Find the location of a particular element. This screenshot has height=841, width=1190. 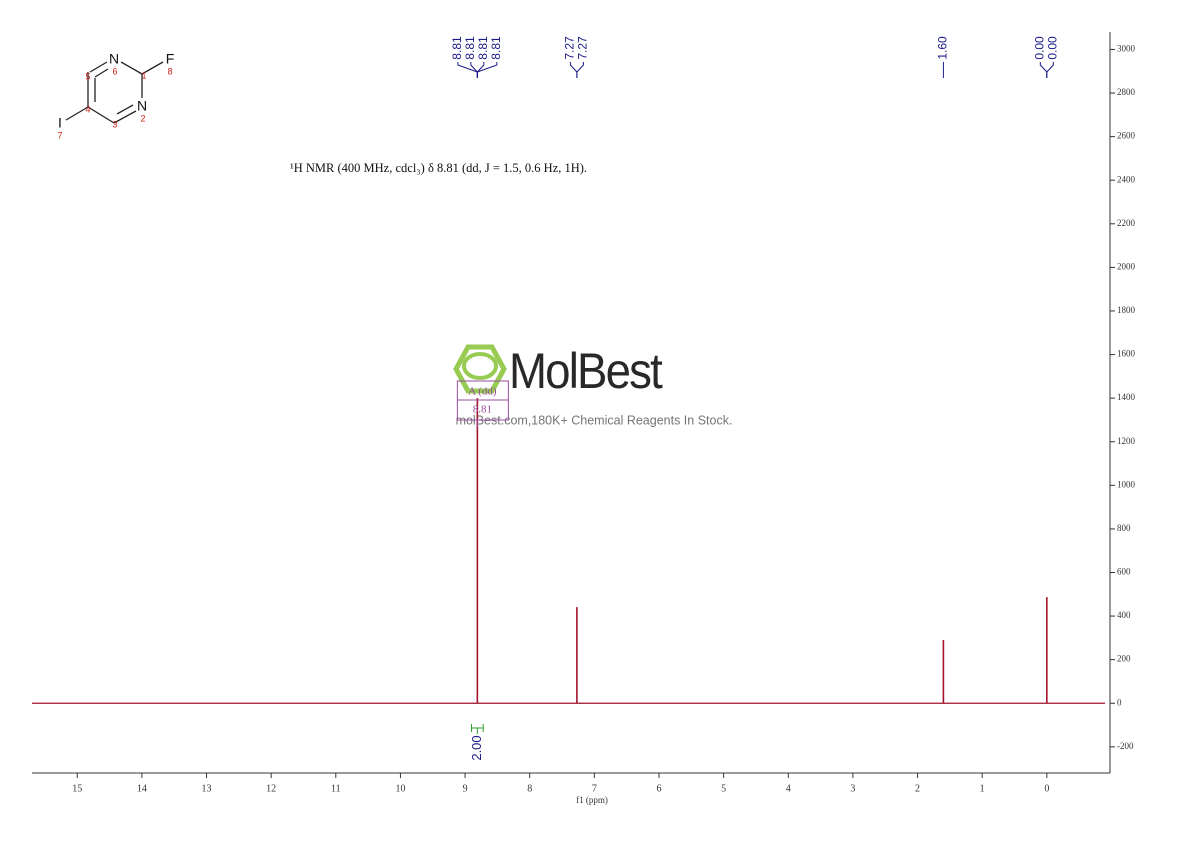

integral is located at coordinates (477, 729).